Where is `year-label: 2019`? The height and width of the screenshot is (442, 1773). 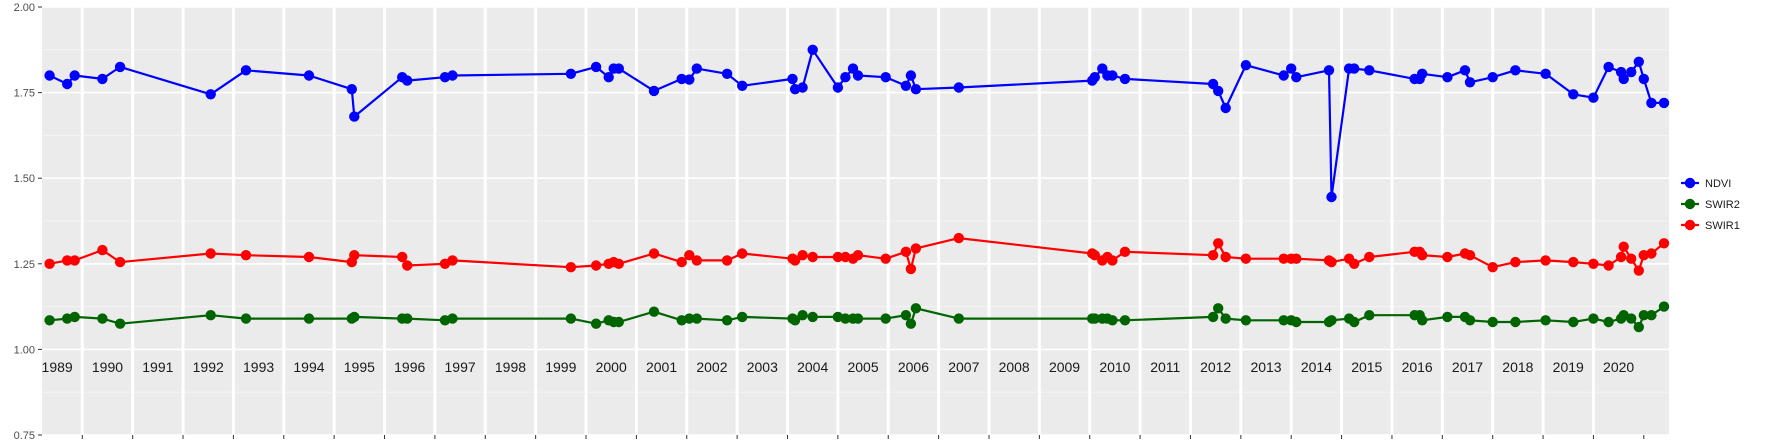 year-label: 2019 is located at coordinates (1568, 367).